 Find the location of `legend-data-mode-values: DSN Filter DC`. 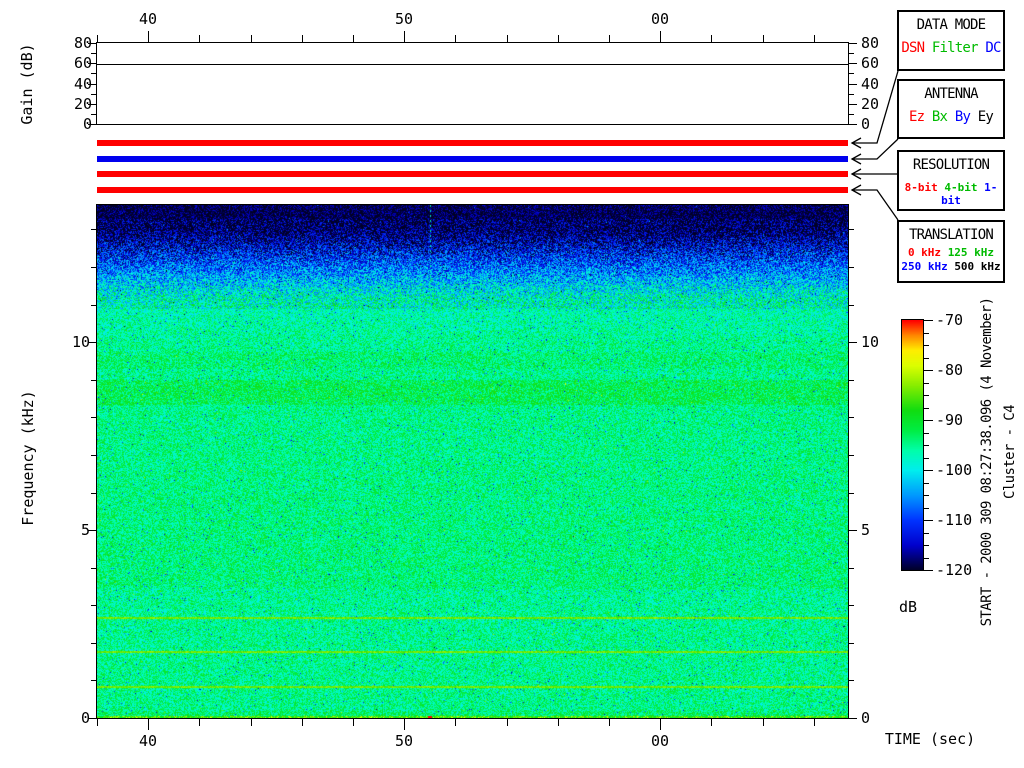

legend-data-mode-values: DSN Filter DC is located at coordinates (951, 48).